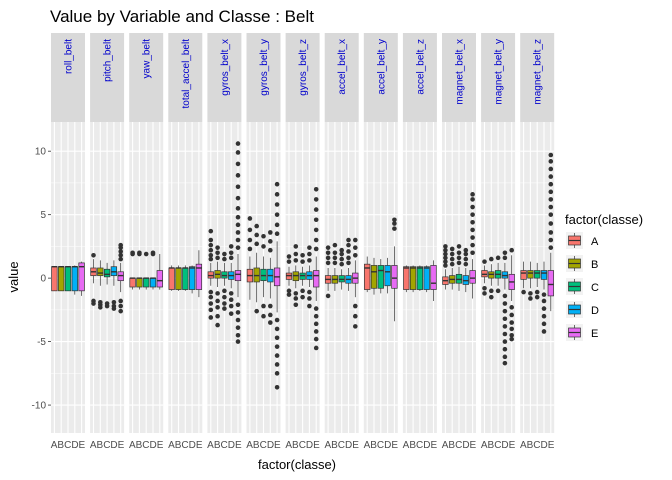 Image resolution: width=672 pixels, height=480 pixels. Describe the element at coordinates (595, 311) in the screenshot. I see `legend-label: D` at that location.